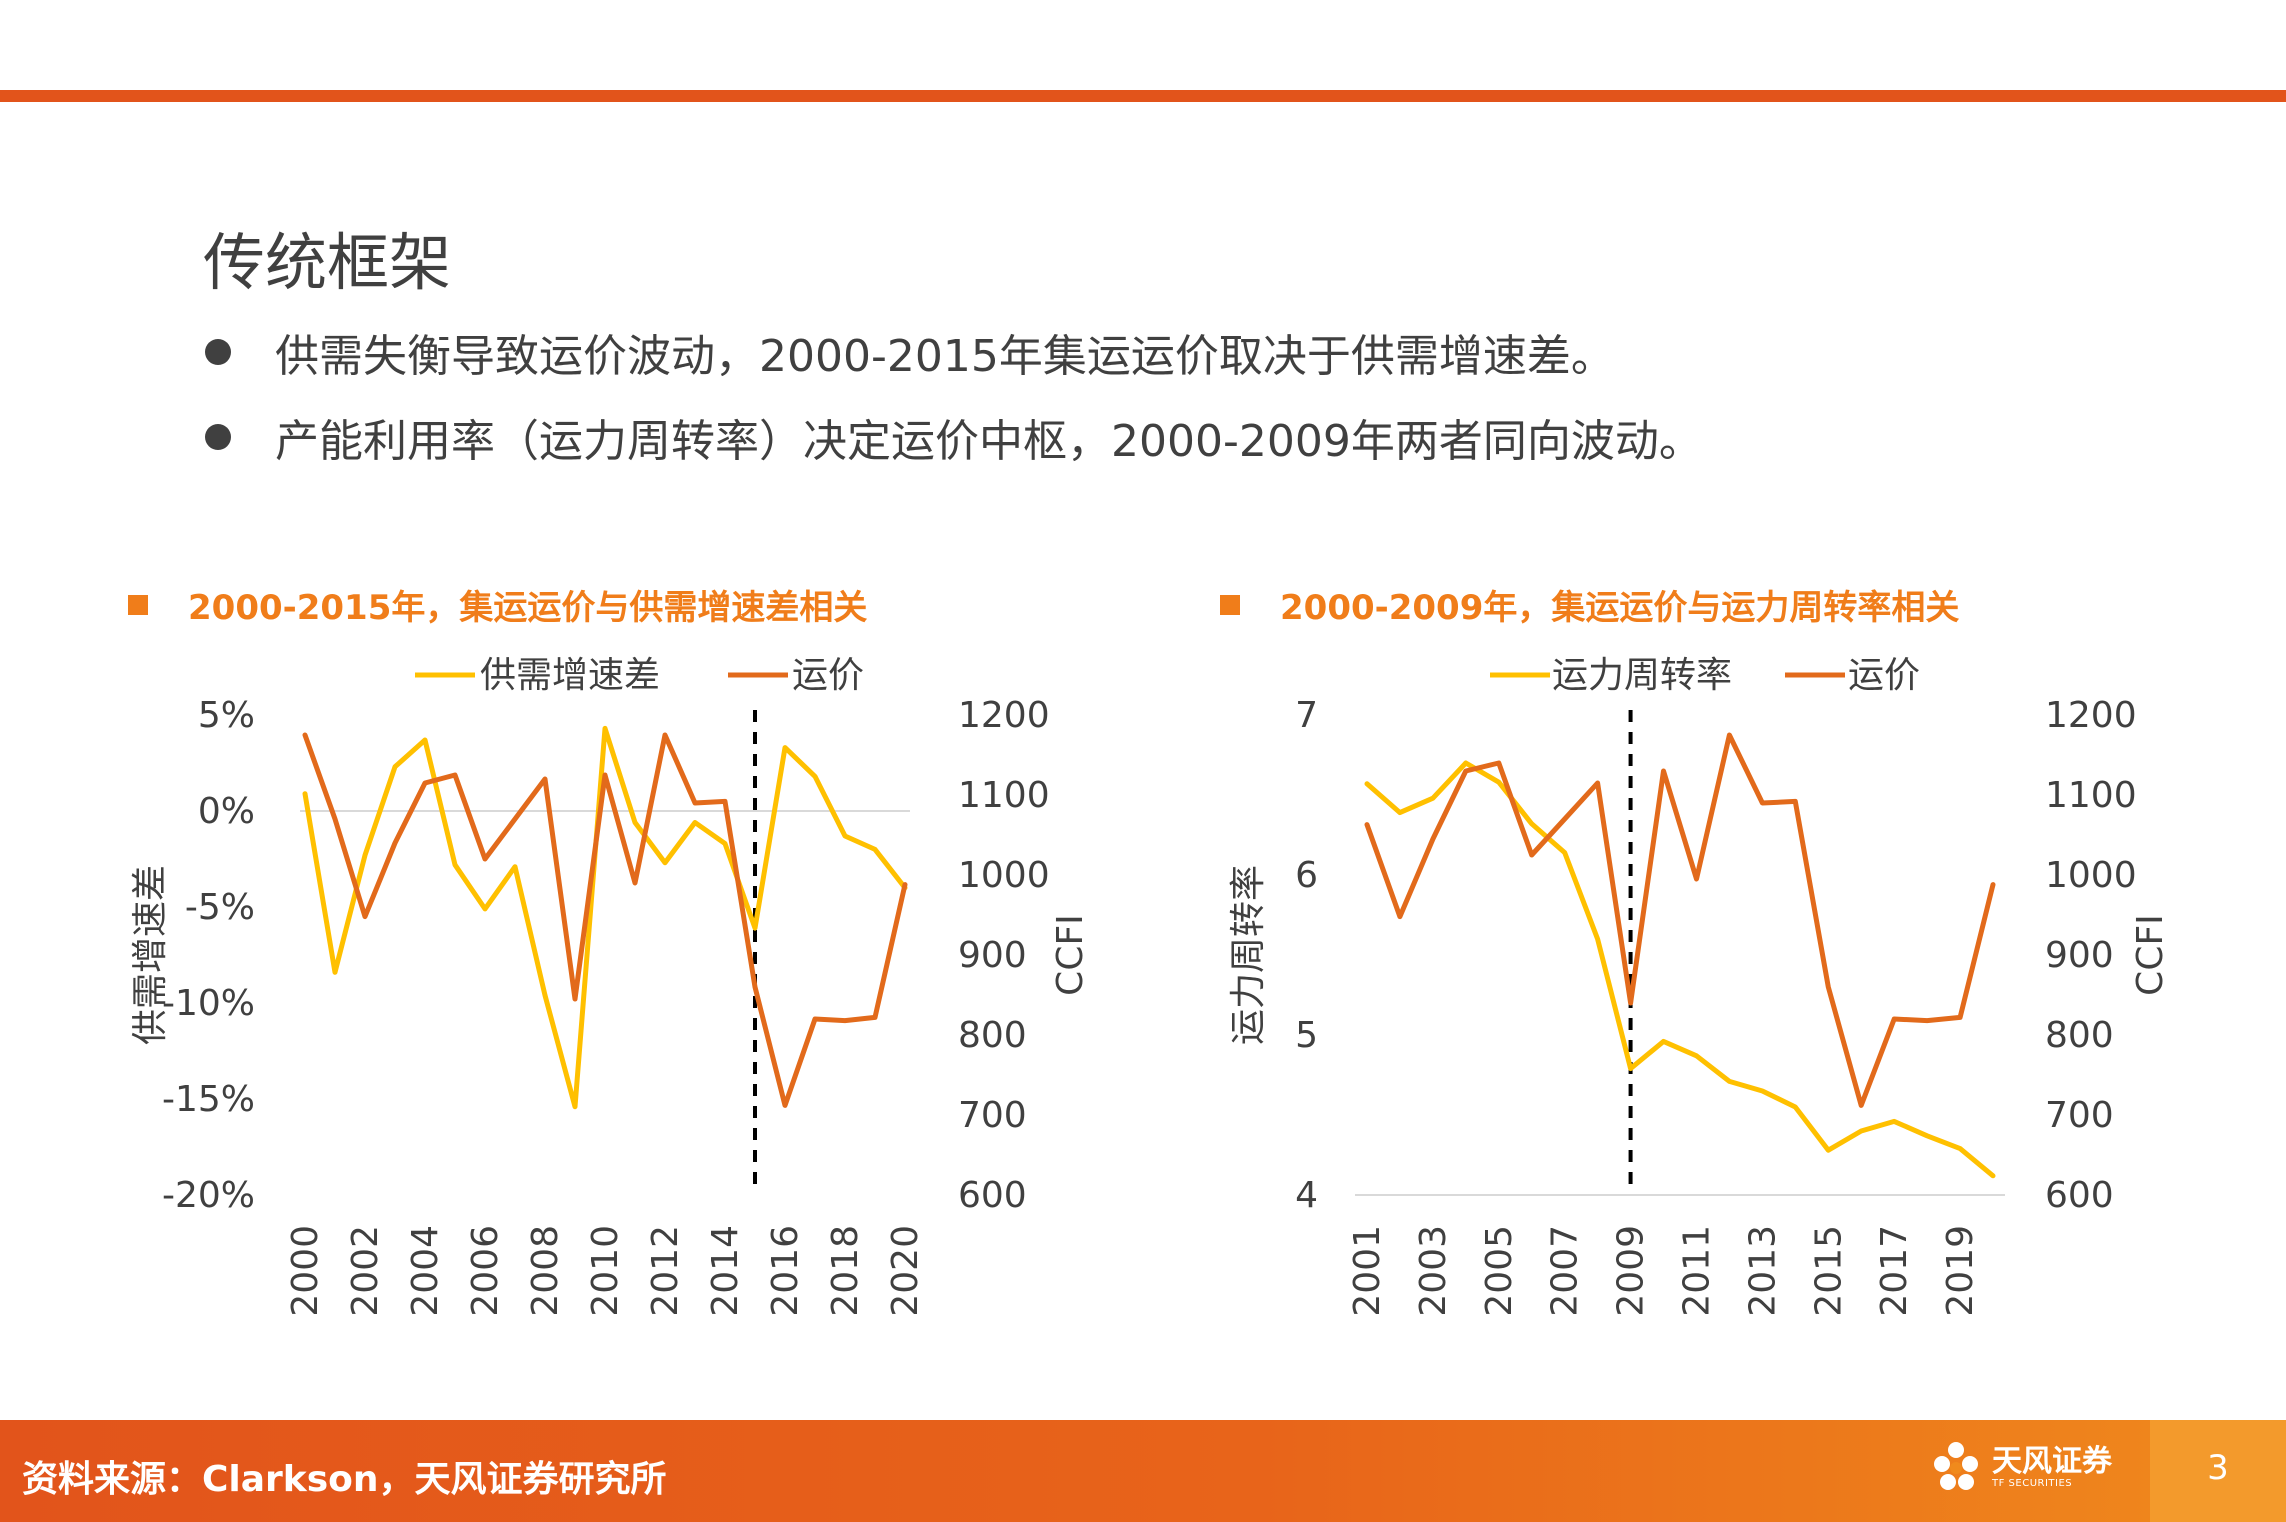 The width and height of the screenshot is (2286, 1522). What do you see at coordinates (1306, 715) in the screenshot?
I see `left-y-tick-label: 7` at bounding box center [1306, 715].